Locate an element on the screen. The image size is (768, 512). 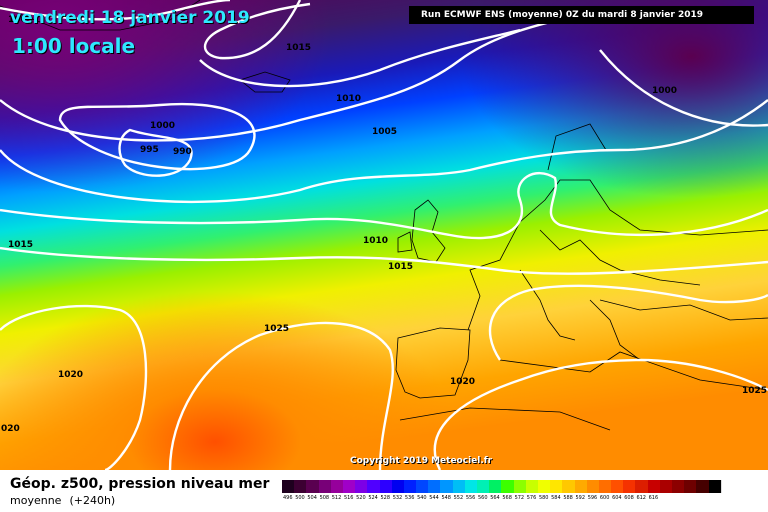
legend-swatch: 572 is located at coordinates (520, 494).